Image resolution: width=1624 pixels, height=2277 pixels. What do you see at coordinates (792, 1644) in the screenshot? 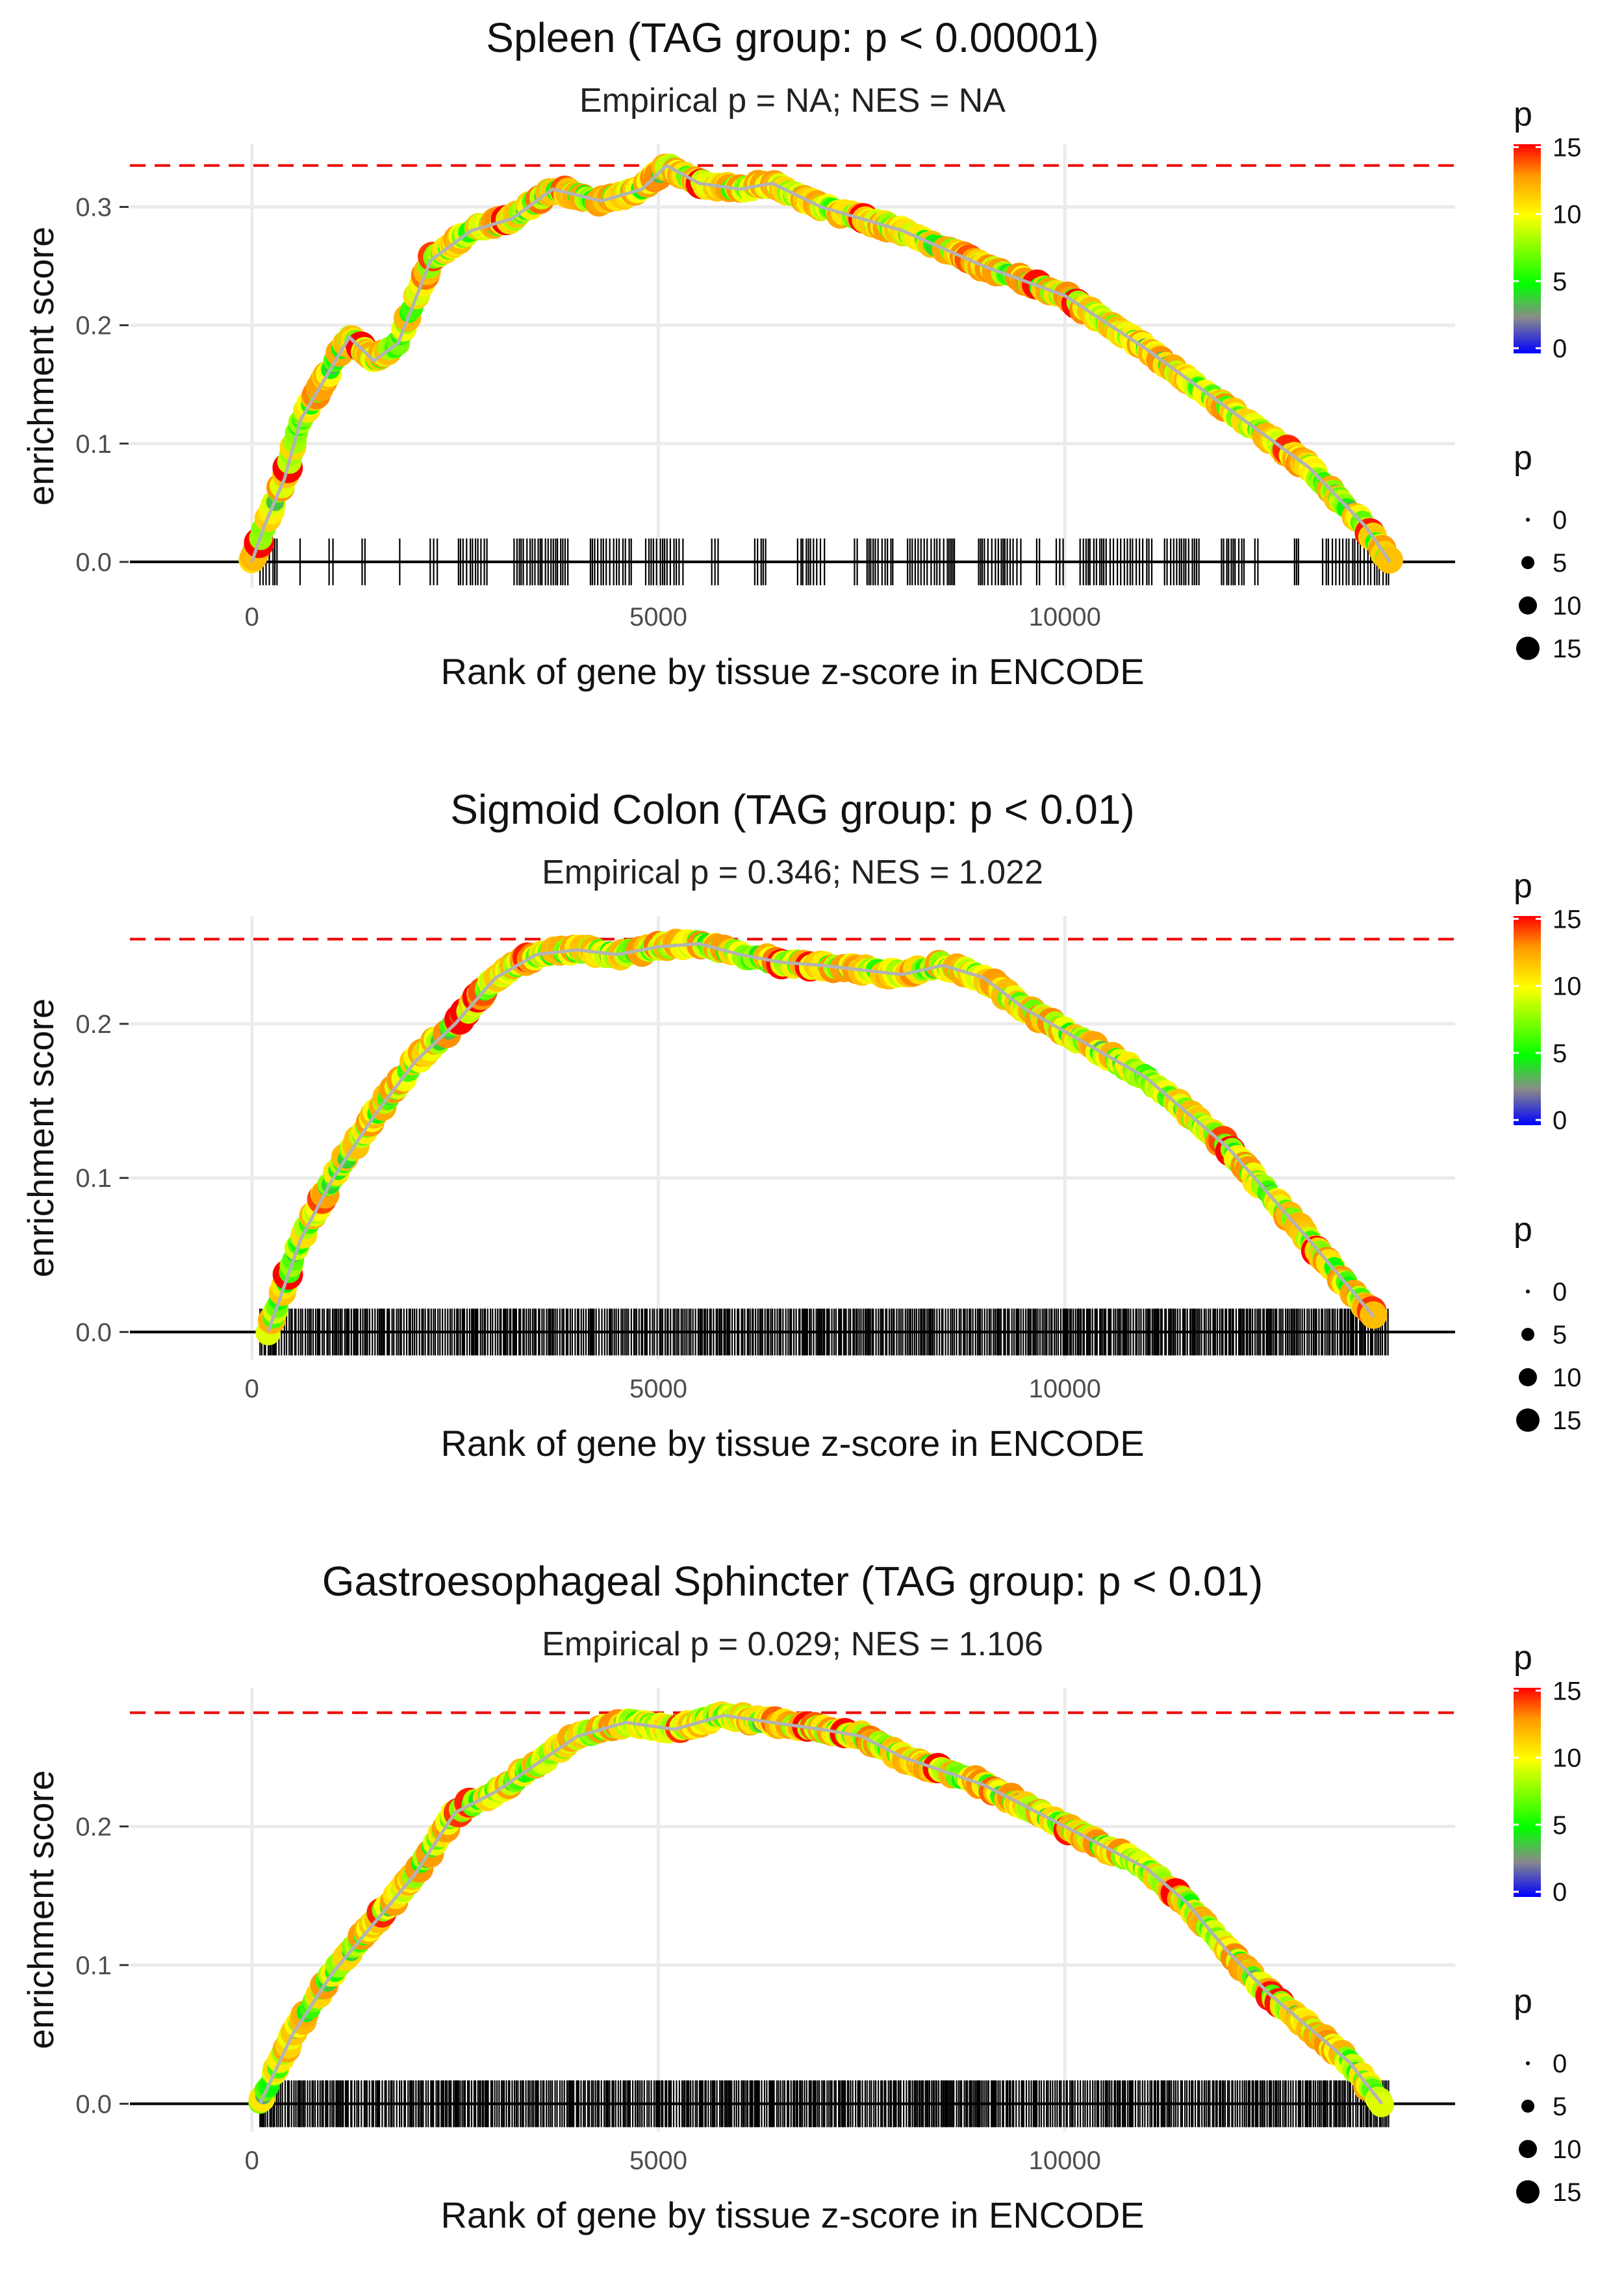
I see `chart-subtitle: Empirical p = 0.029; NES = 1.106` at bounding box center [792, 1644].